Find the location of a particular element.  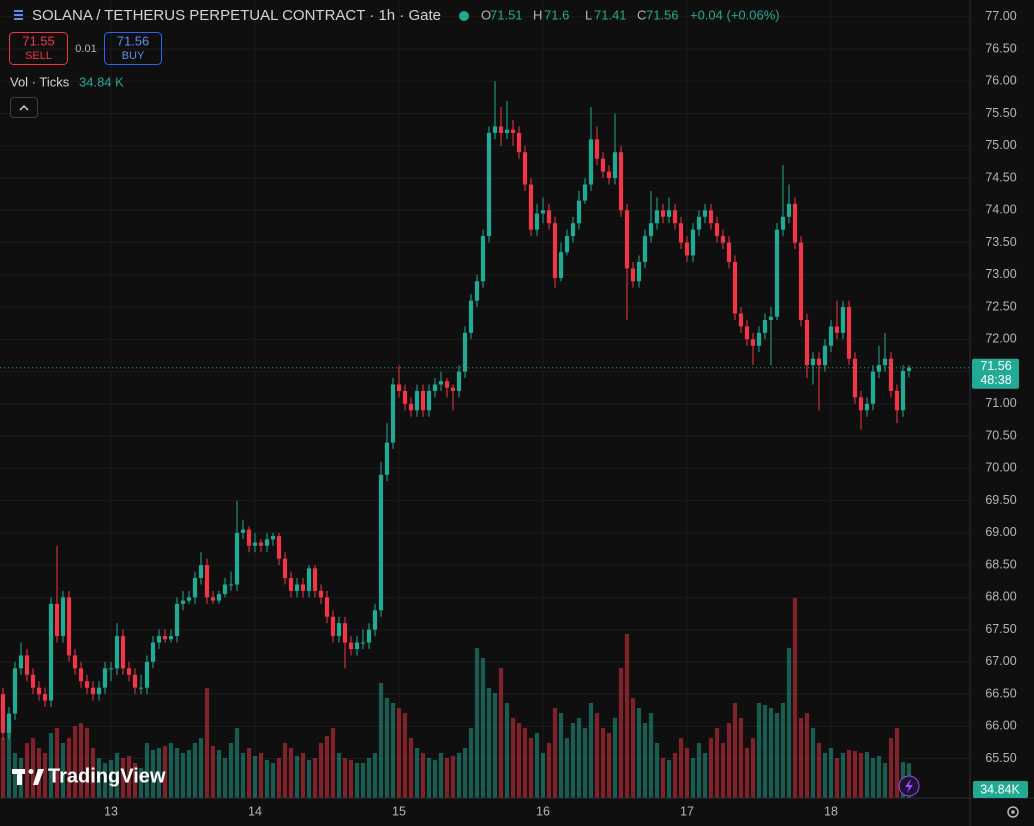

y-tick-label: 72.50 is located at coordinates (1000, 306).